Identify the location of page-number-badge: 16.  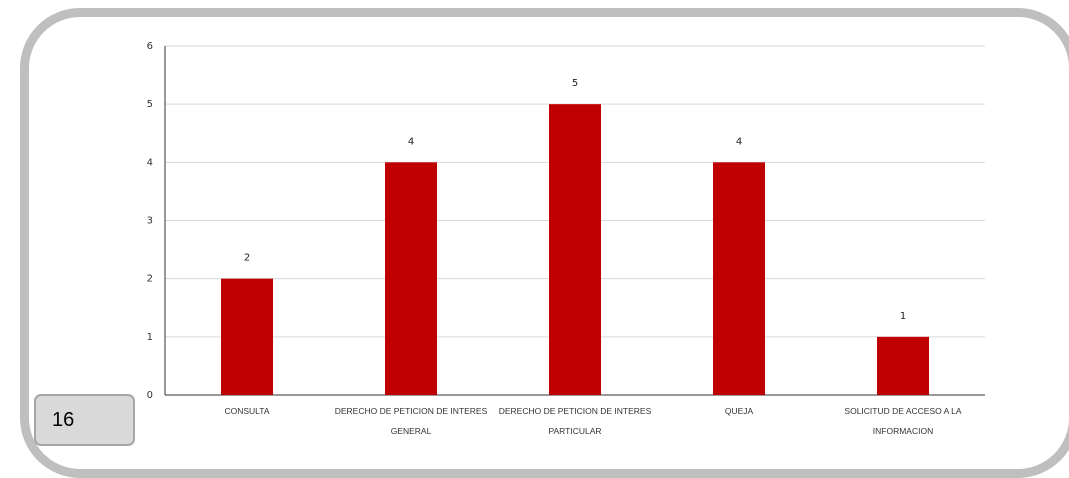
(84, 420).